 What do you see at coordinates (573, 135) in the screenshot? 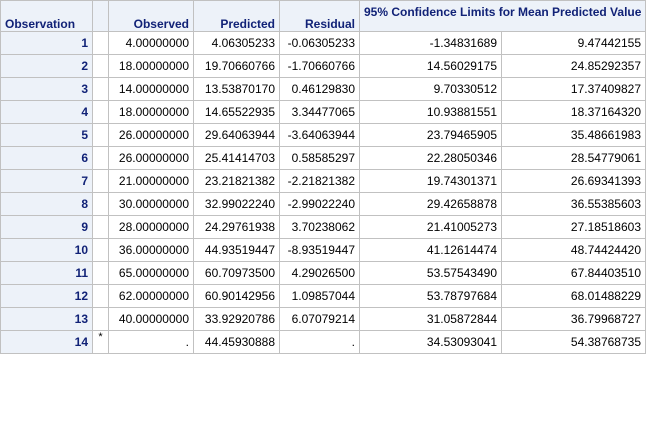
I see `upper-limit-cell: 35.48661983` at bounding box center [573, 135].